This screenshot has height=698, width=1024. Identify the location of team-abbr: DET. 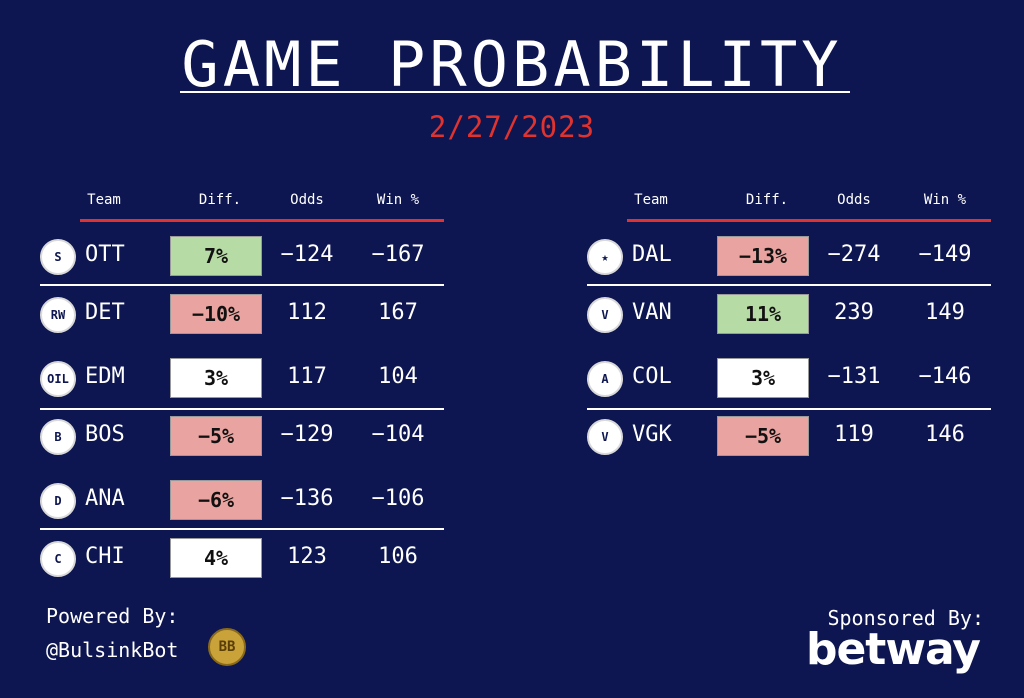
(105, 312).